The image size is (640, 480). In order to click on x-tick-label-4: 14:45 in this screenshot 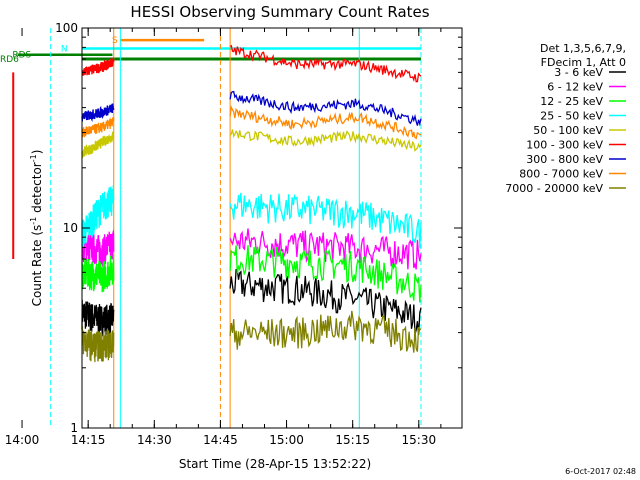, I will do `click(220, 440)`.